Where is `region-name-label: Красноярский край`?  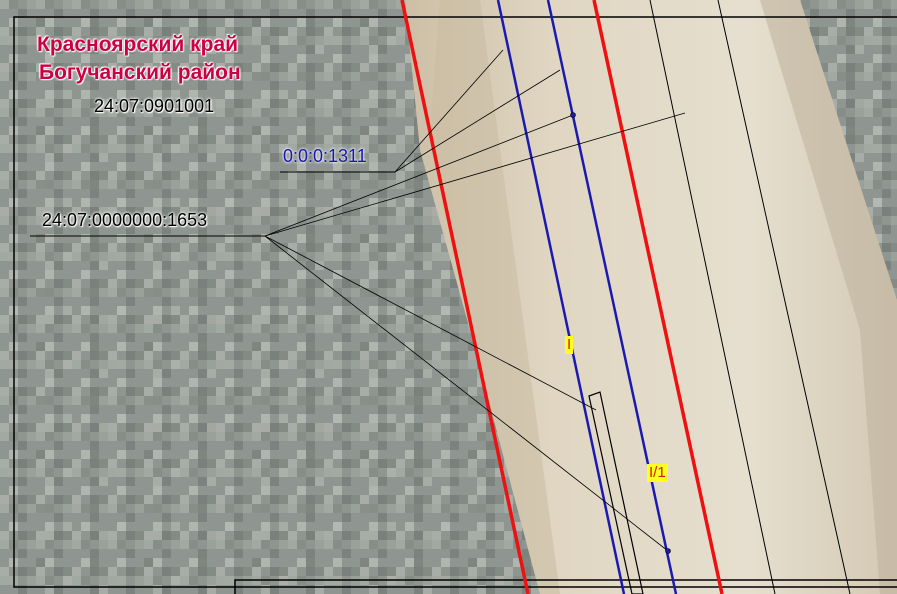
region-name-label: Красноярский край is located at coordinates (138, 44).